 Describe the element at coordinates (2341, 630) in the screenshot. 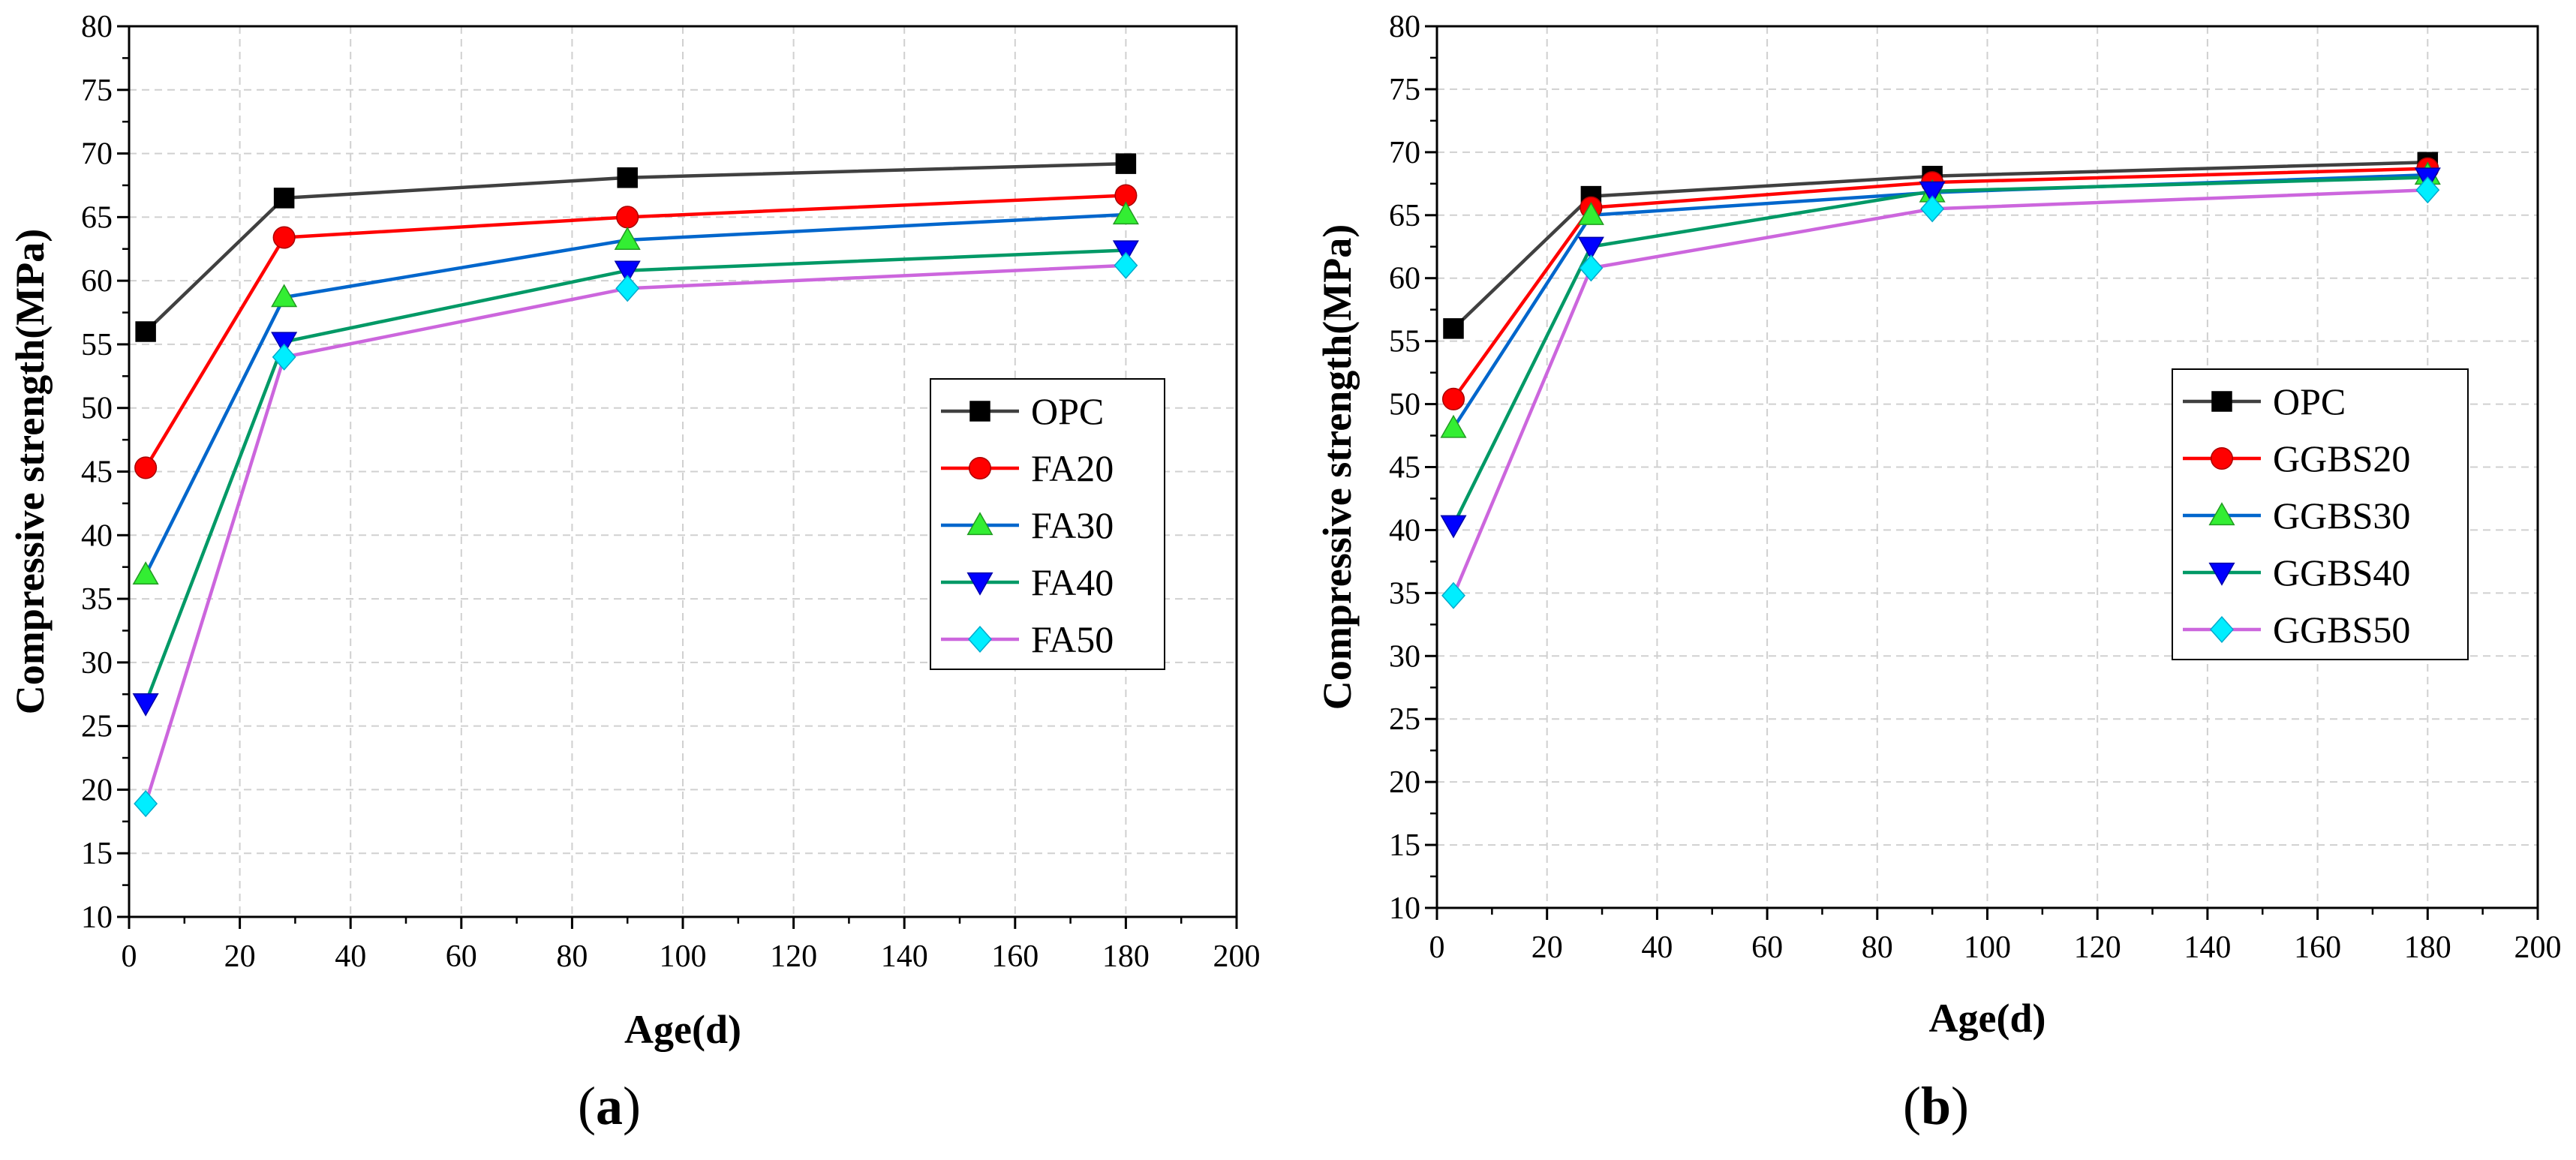

I see `legend-label-ggbs50: GGBS50` at that location.